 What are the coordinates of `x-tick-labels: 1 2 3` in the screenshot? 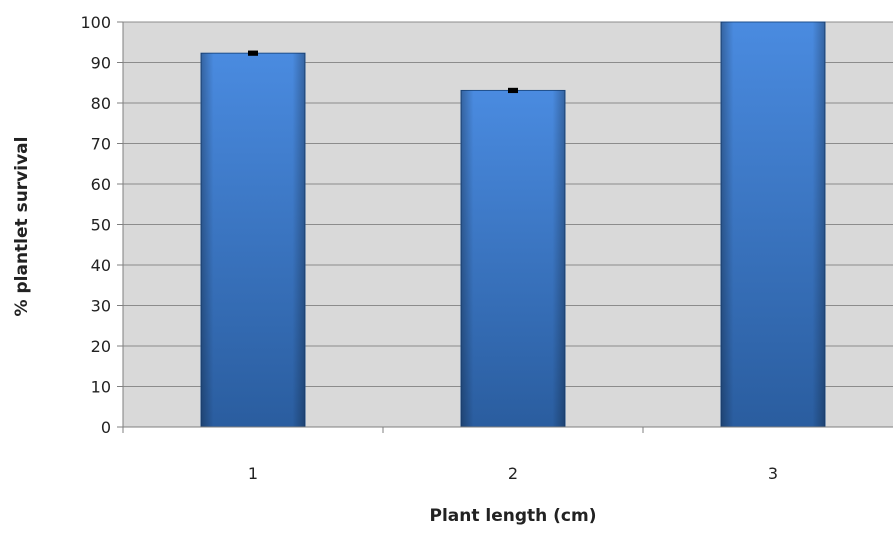 It's located at (513, 473).